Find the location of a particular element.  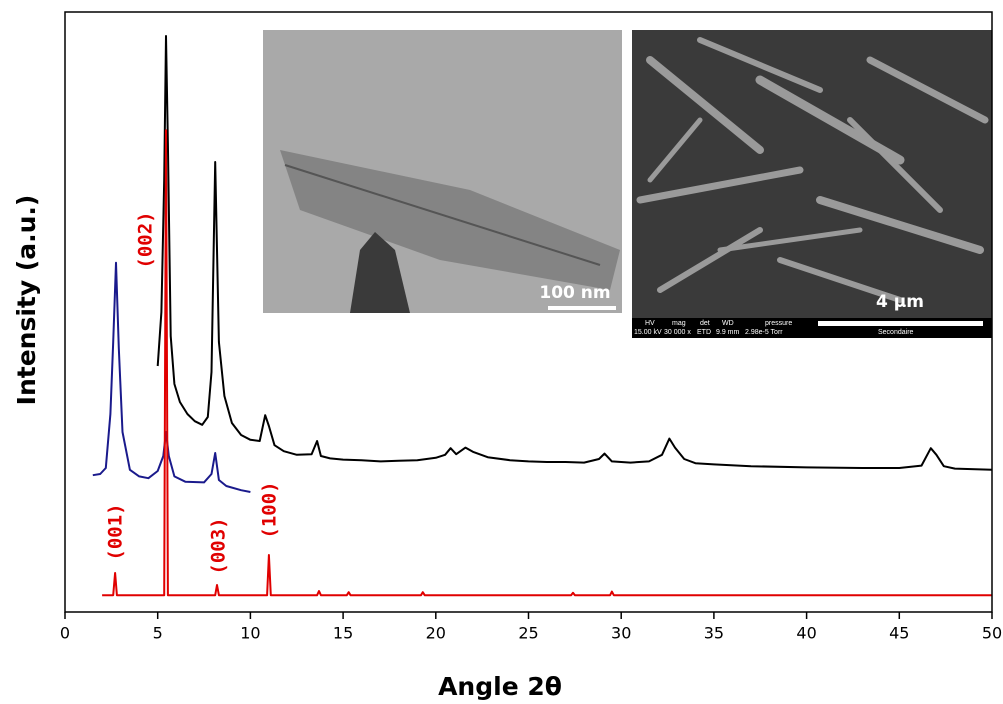

sem-info: ETD is located at coordinates (704, 332).